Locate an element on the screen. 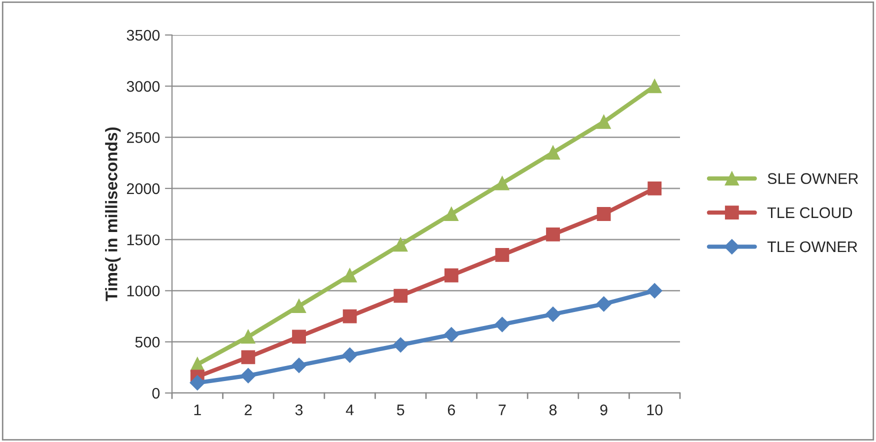  x-tick-label: 6 is located at coordinates (451, 410).